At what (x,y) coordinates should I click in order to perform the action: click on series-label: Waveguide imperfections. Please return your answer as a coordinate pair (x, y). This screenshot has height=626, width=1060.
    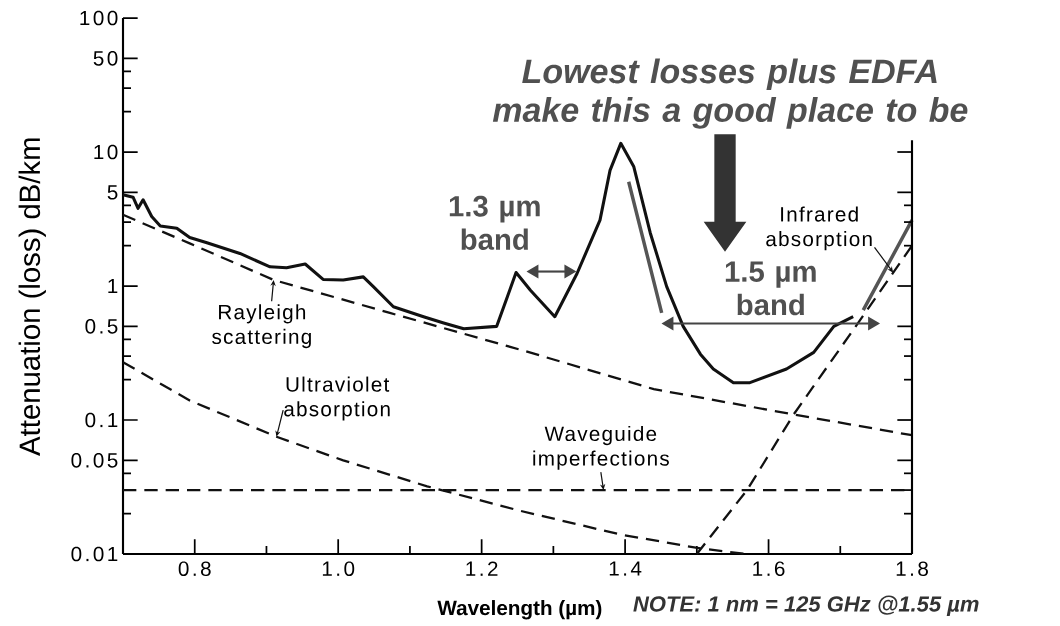
    Looking at the image, I should click on (601, 447).